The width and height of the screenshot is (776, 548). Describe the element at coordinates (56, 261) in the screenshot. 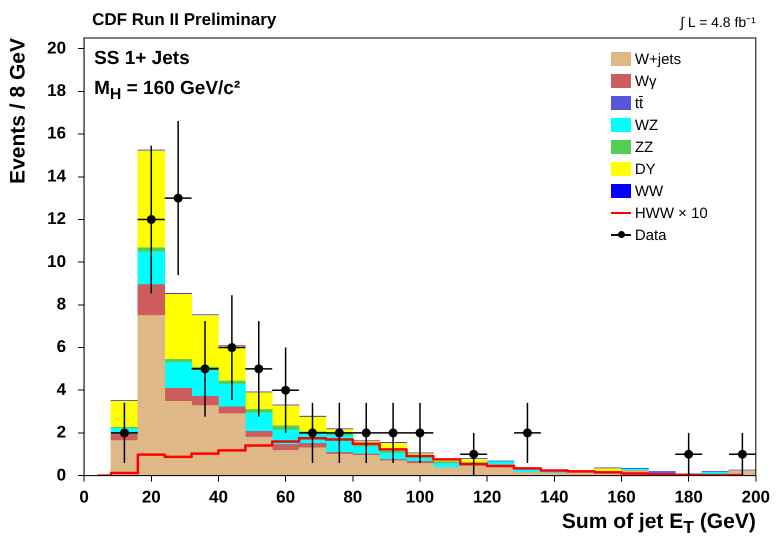

I see `y-tick-label: 10` at that location.